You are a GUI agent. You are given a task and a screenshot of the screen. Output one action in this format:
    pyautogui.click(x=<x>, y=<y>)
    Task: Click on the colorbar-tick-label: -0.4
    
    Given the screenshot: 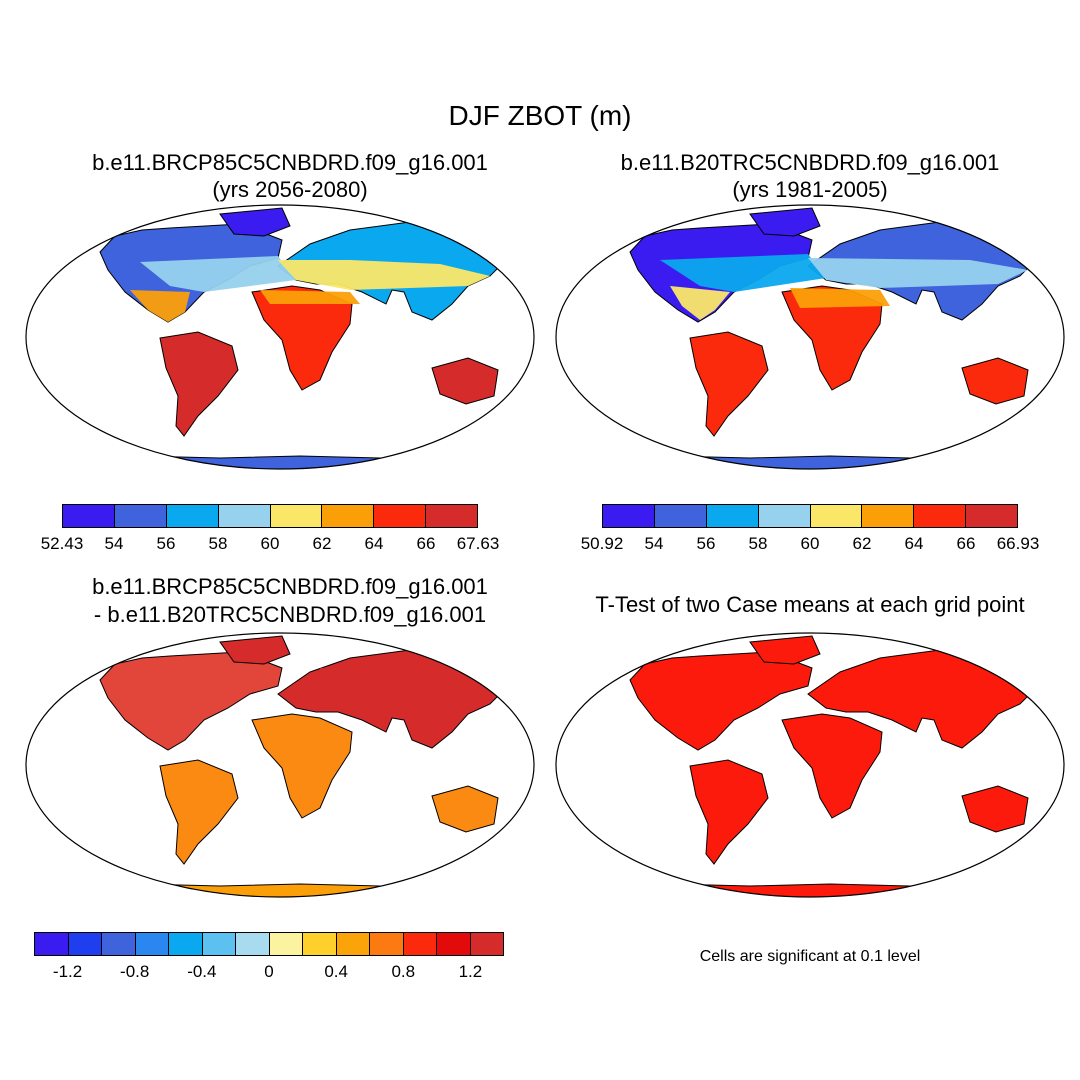 What is the action you would take?
    pyautogui.click(x=202, y=971)
    